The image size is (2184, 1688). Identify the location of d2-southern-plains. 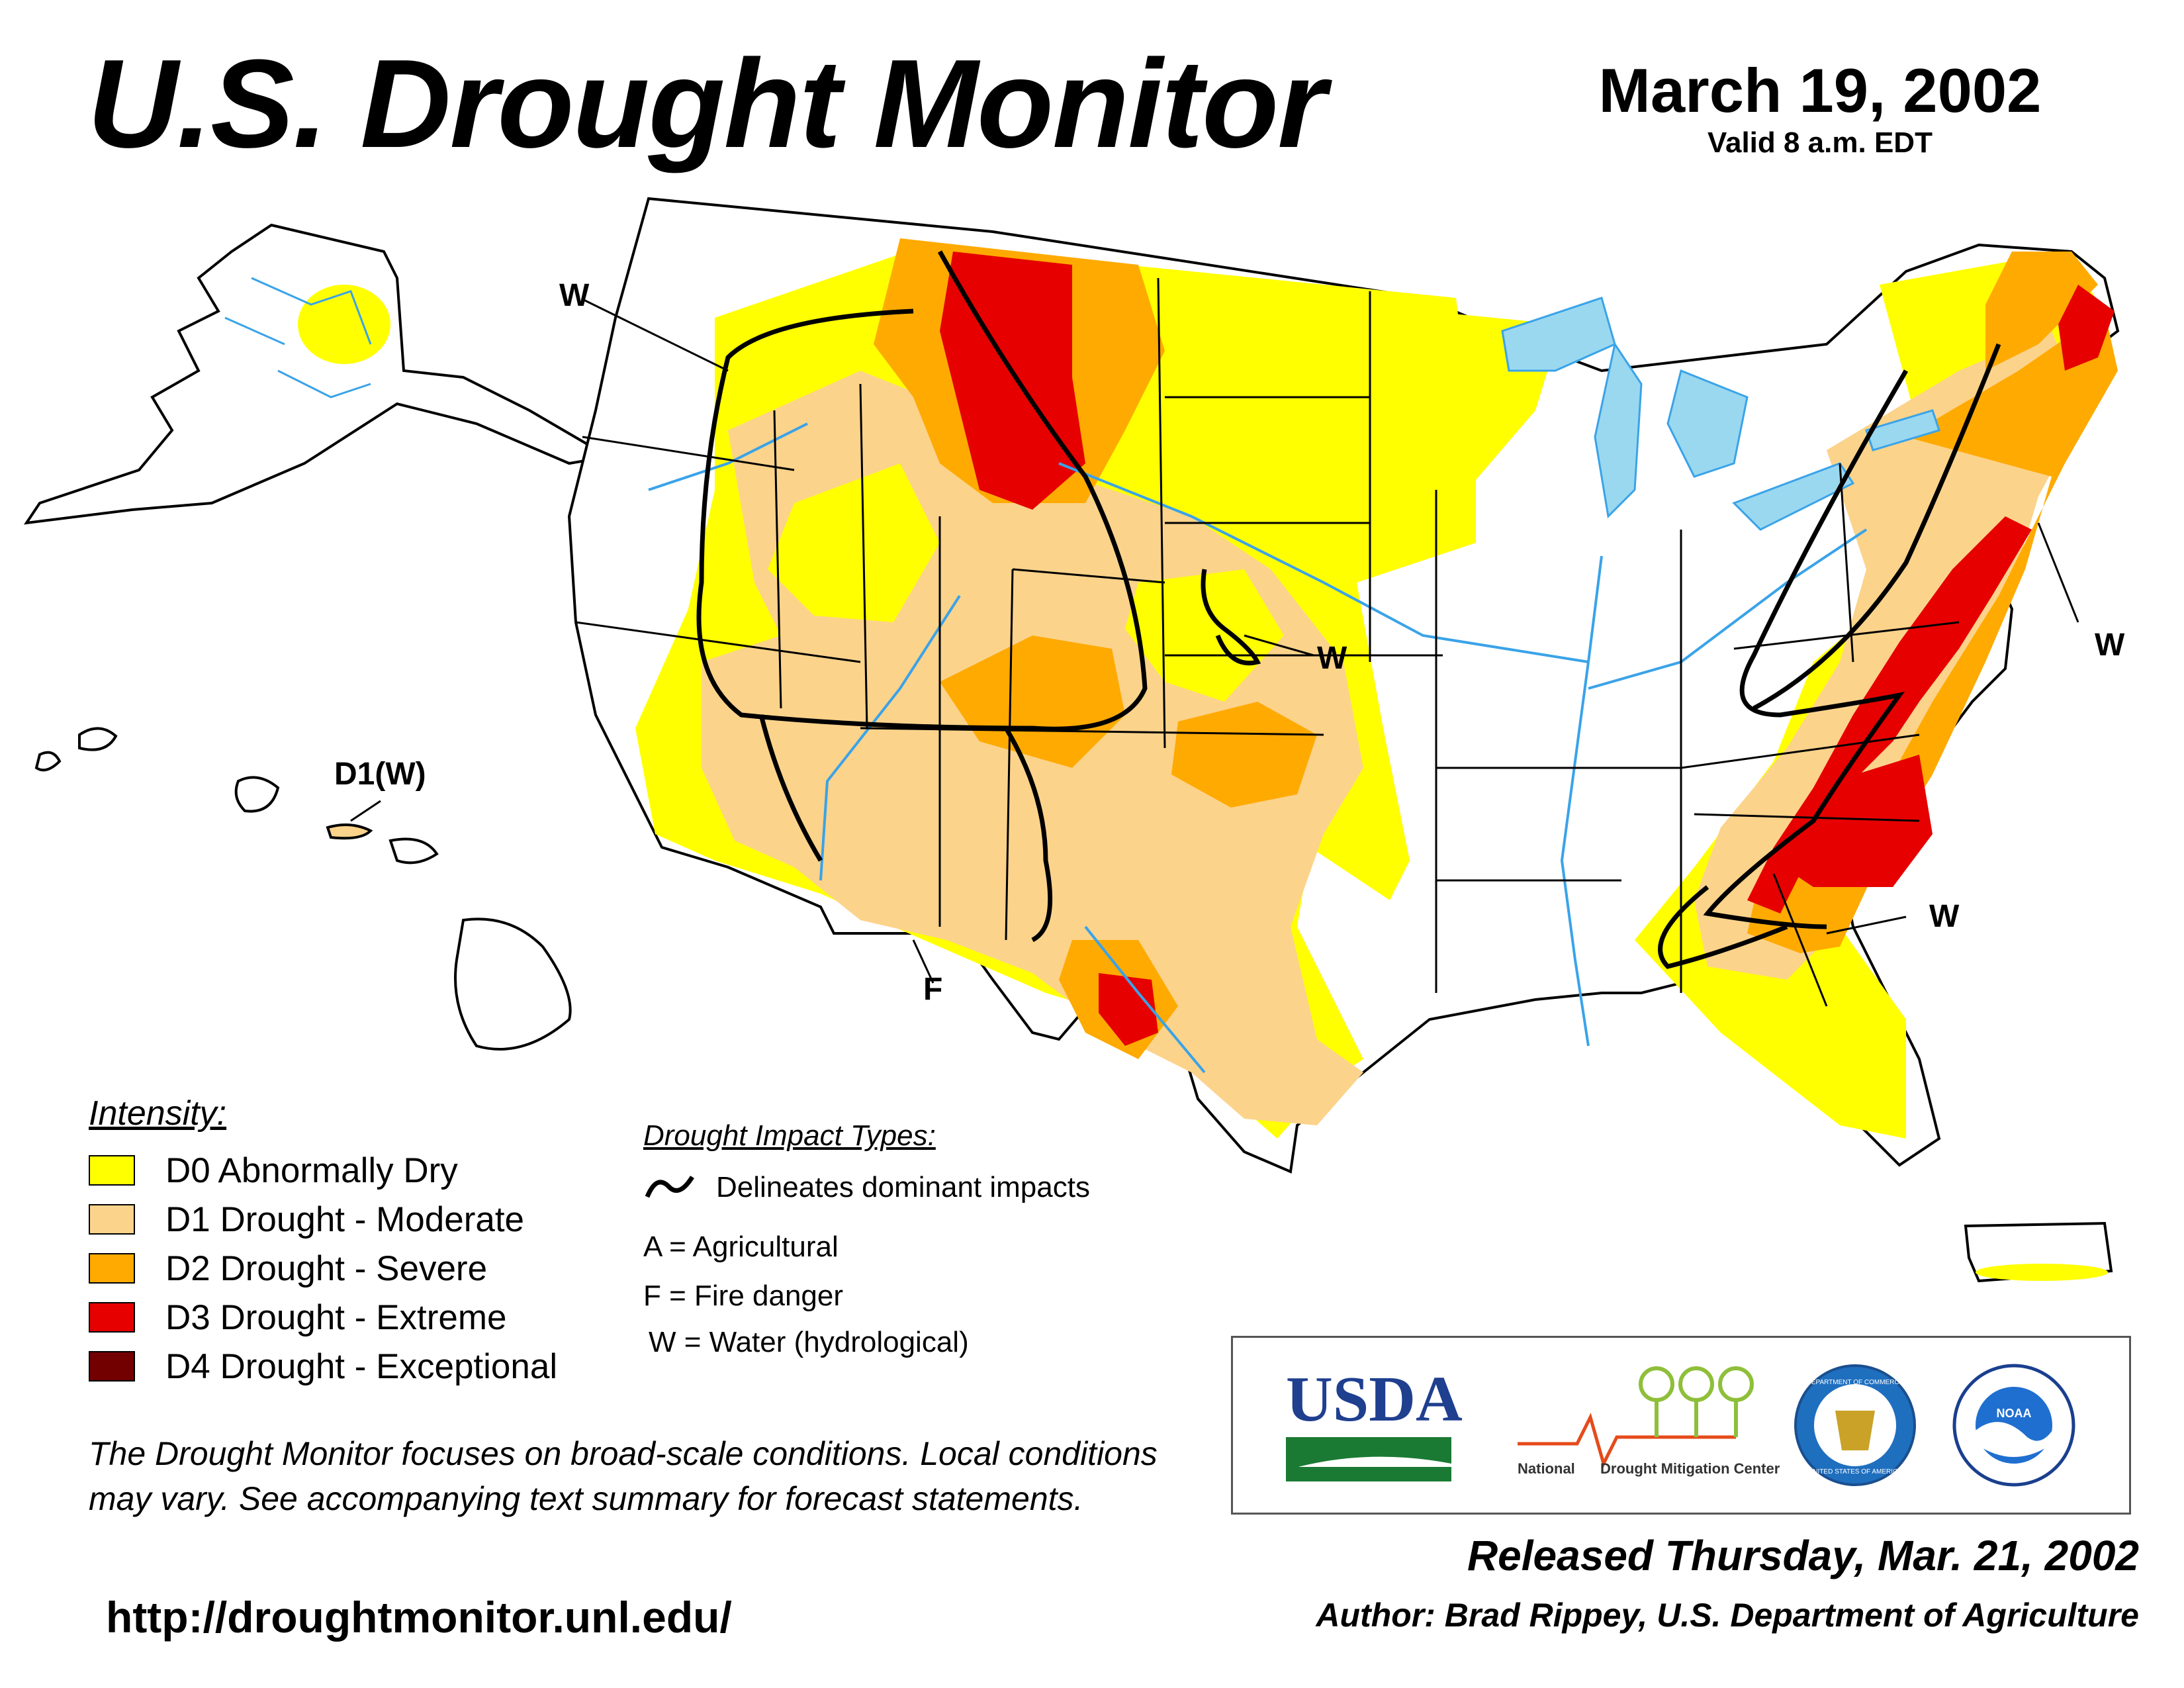
(1244, 755).